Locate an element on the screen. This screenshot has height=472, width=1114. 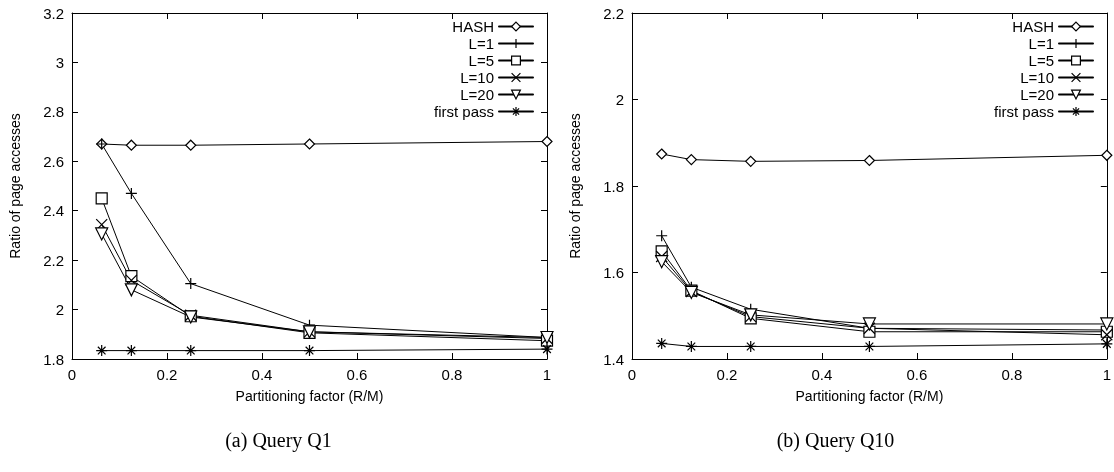
text: (b) Query Q10 is located at coordinates (835, 440).